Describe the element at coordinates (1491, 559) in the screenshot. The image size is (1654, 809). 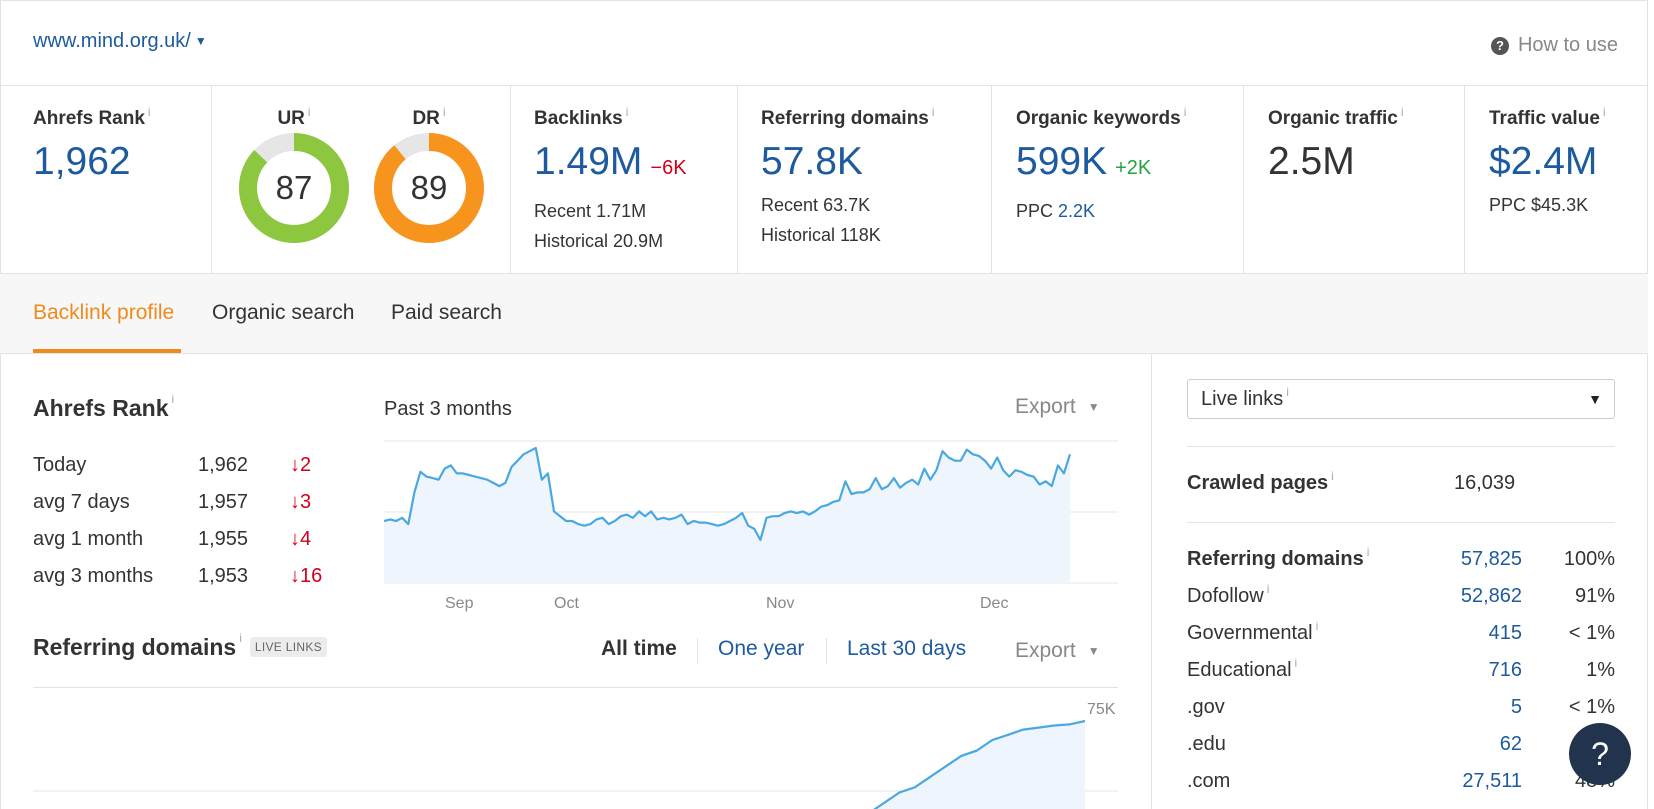
I see `stat-value-link: 57,825` at that location.